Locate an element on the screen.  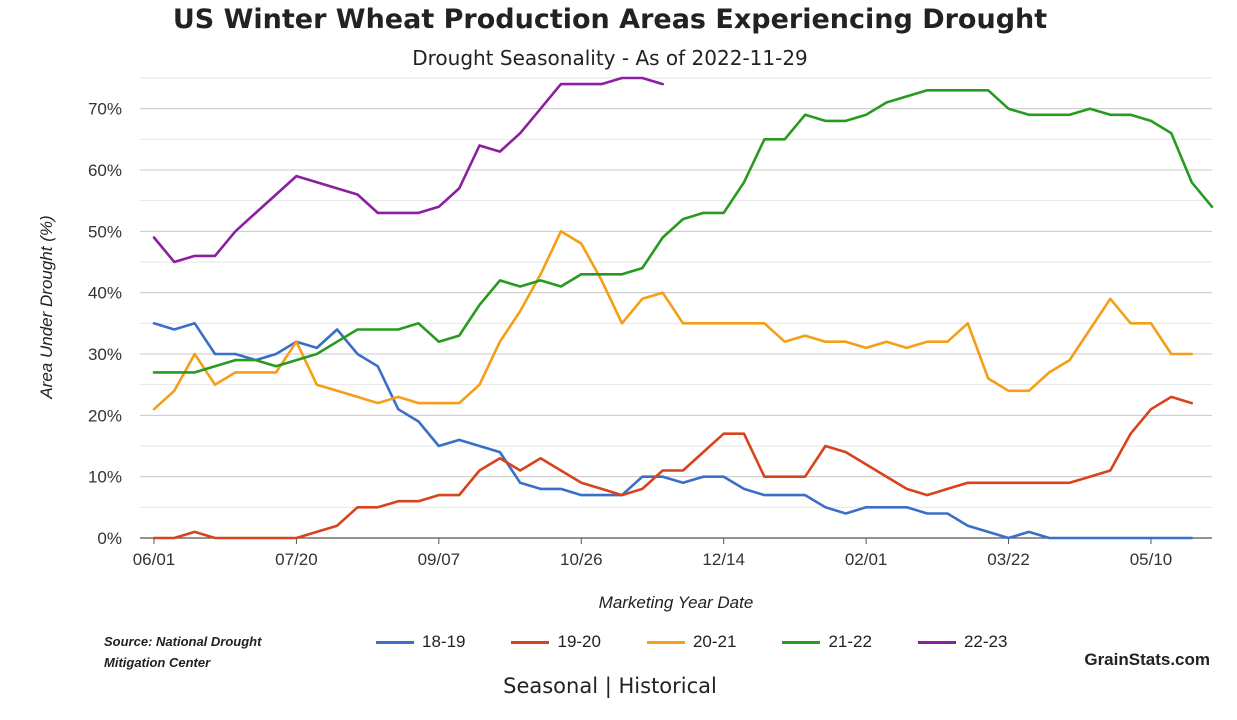
x-tick-label: 07/20 is located at coordinates (296, 559).